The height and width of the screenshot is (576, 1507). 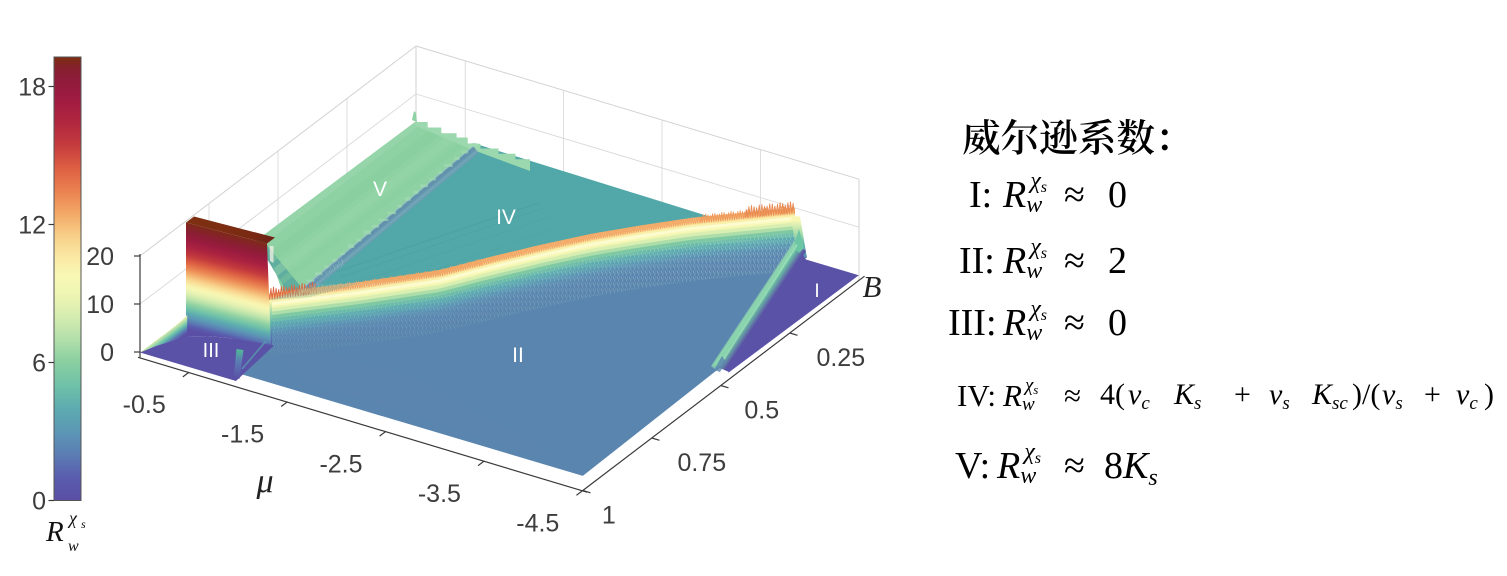 What do you see at coordinates (144, 405) in the screenshot?
I see `svg-text: -0.5` at bounding box center [144, 405].